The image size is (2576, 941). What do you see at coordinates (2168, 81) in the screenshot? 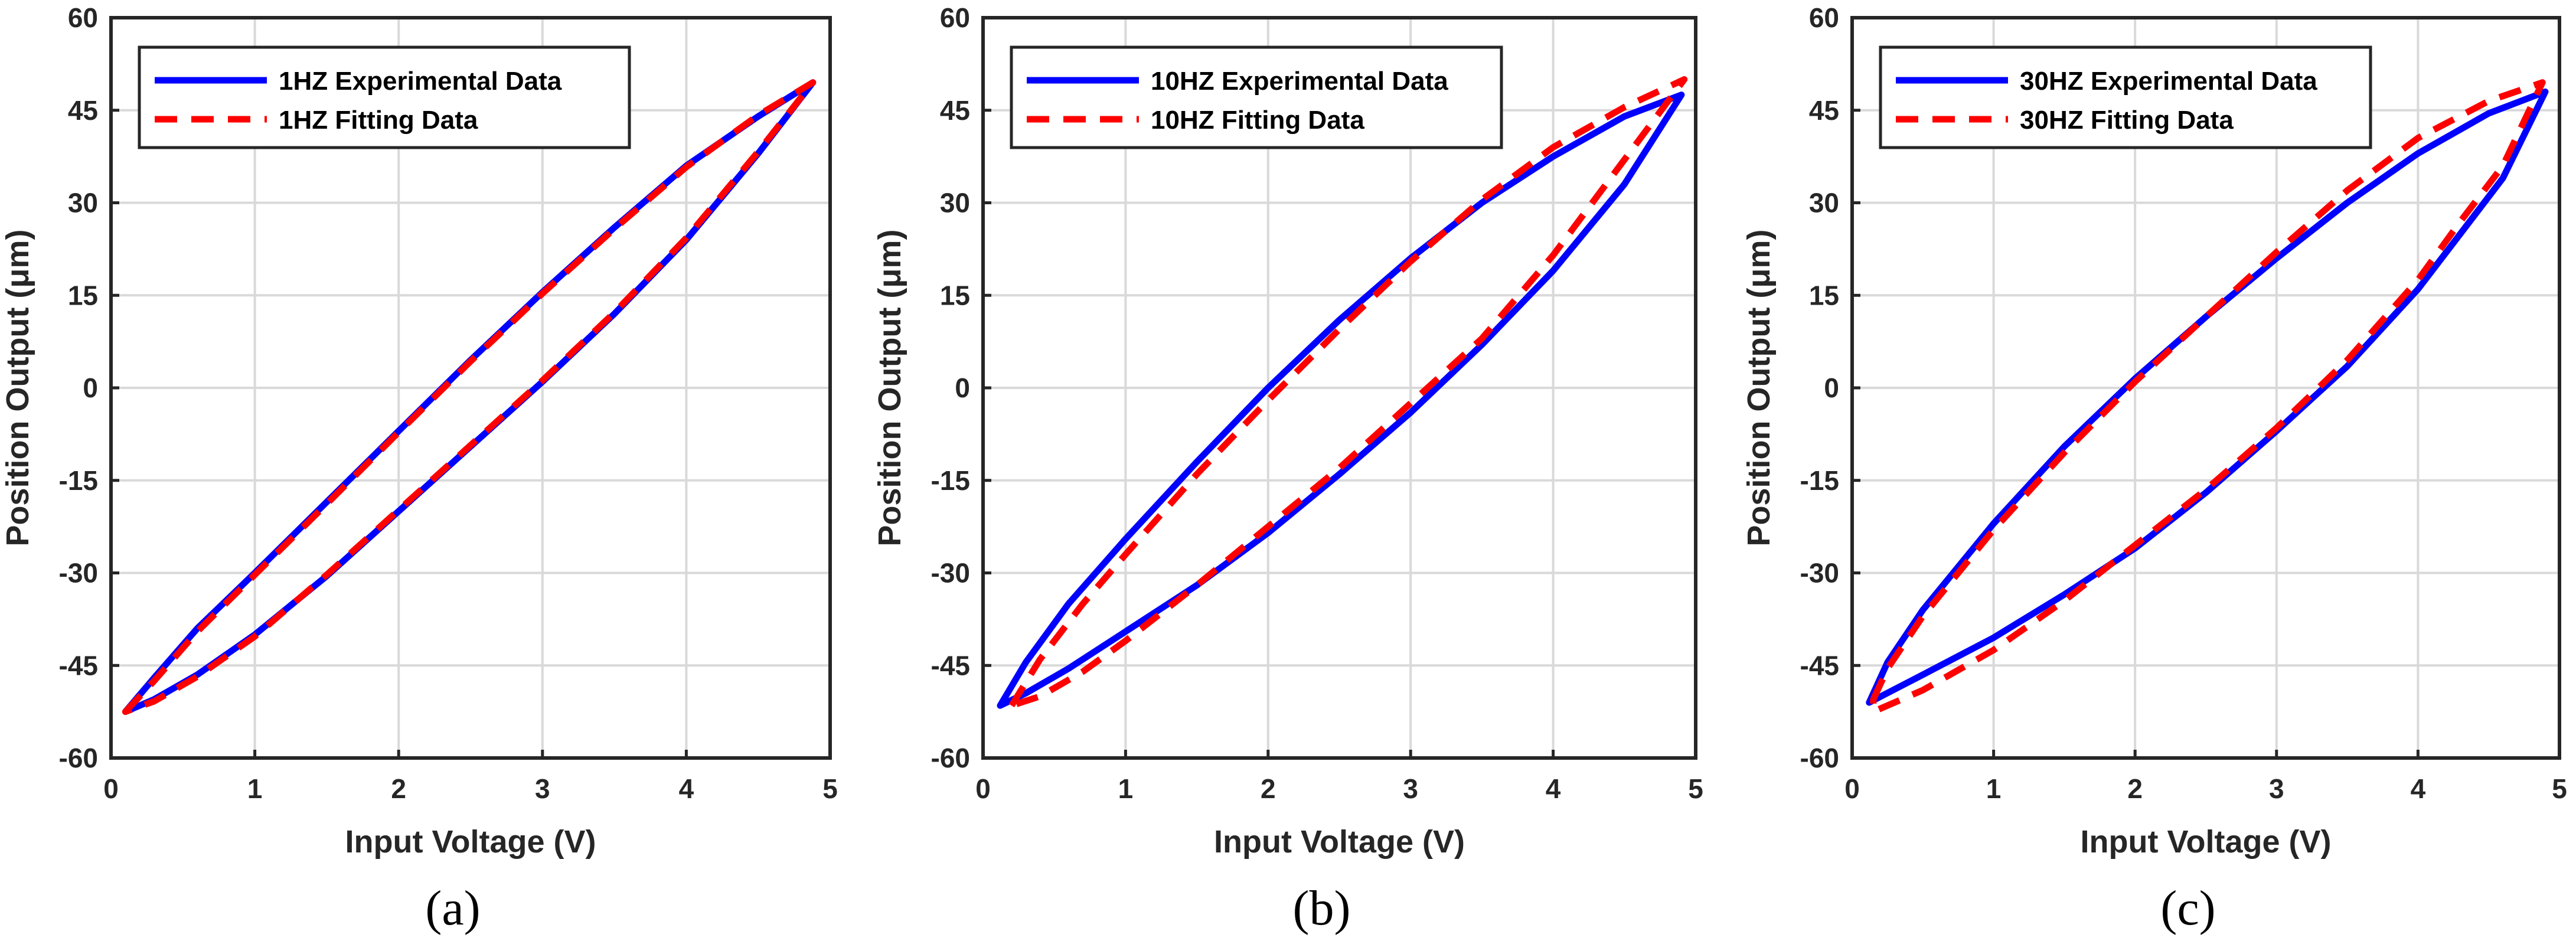
I see `legend-label-experimental: 30HZ Experimental Data` at bounding box center [2168, 81].